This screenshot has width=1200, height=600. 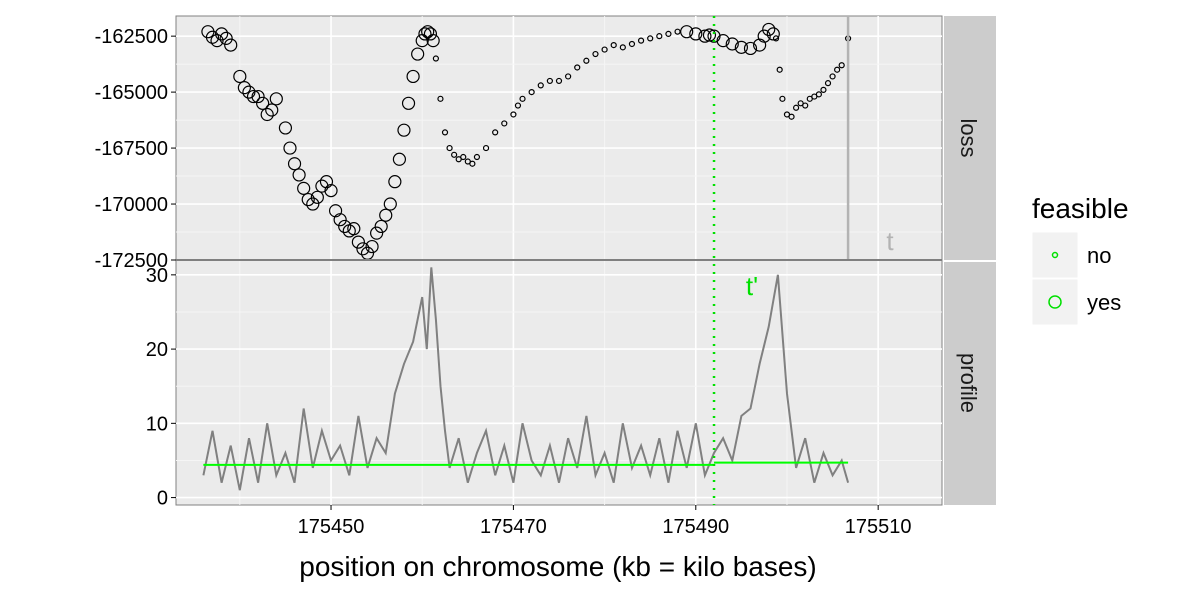 What do you see at coordinates (752, 286) in the screenshot?
I see `t-prime-label: t'` at bounding box center [752, 286].